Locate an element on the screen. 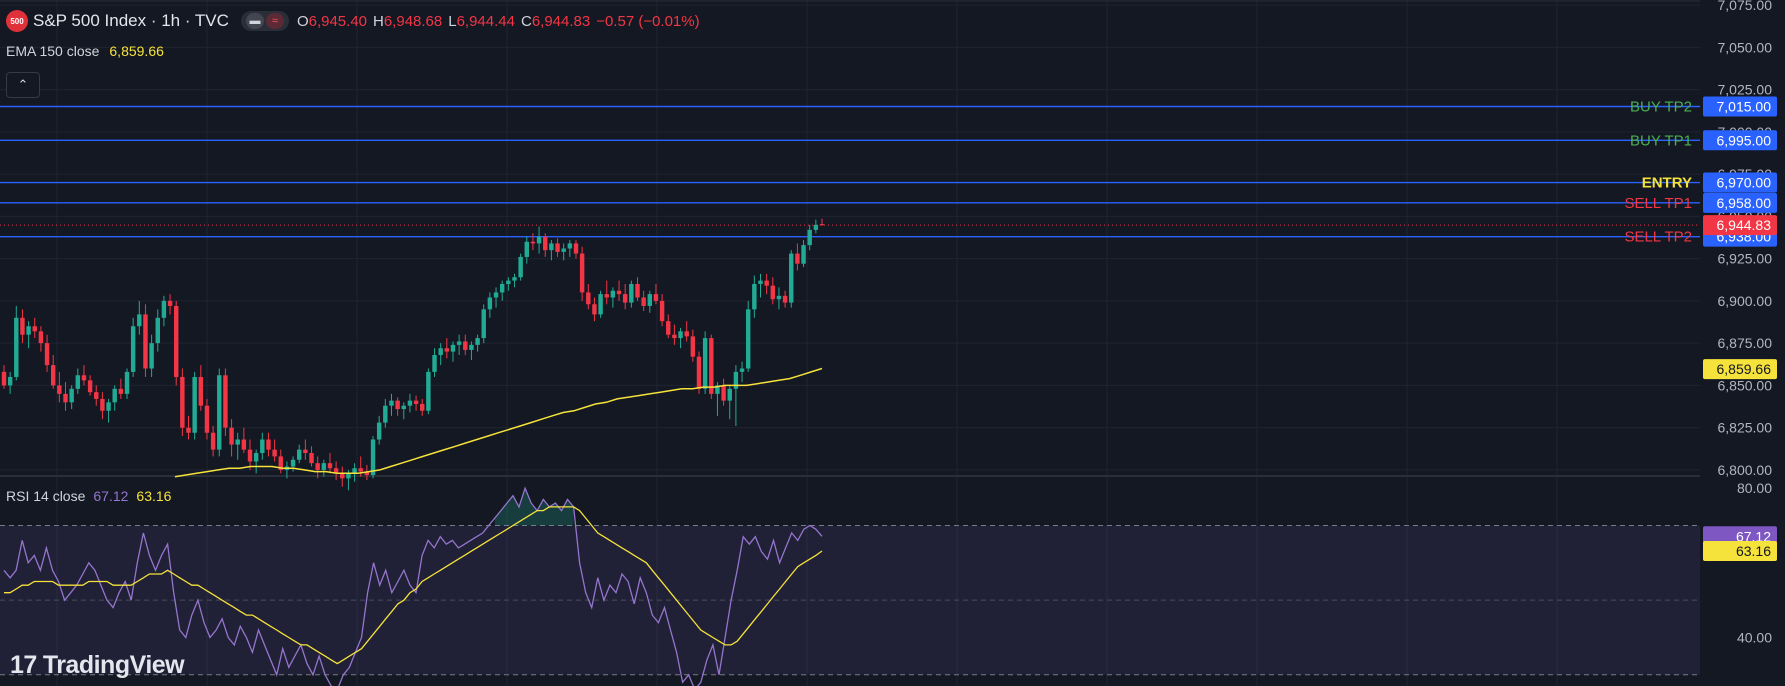  rsi-legend: RSI 14 close 67.12 63.16 is located at coordinates (88, 496).